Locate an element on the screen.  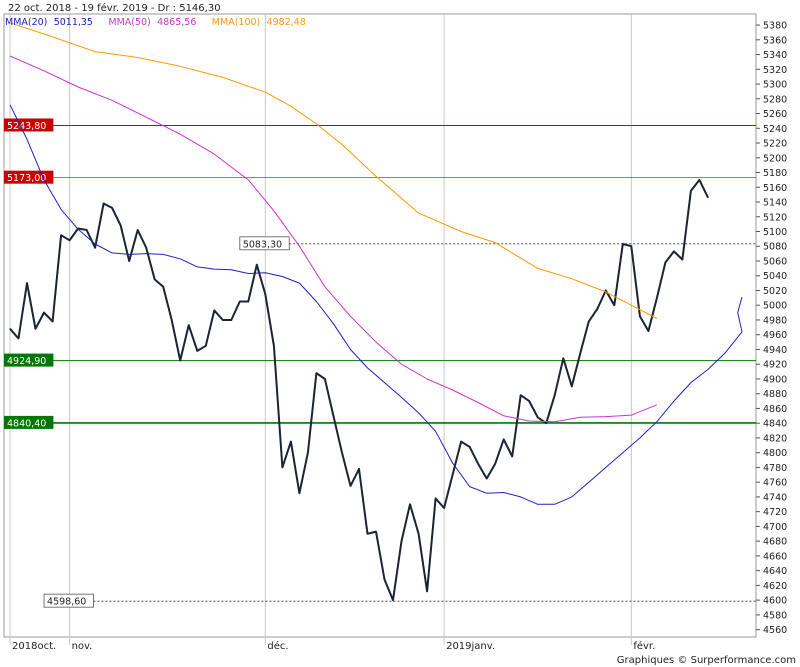
y-tick-label: 5060 is located at coordinates (775, 261).